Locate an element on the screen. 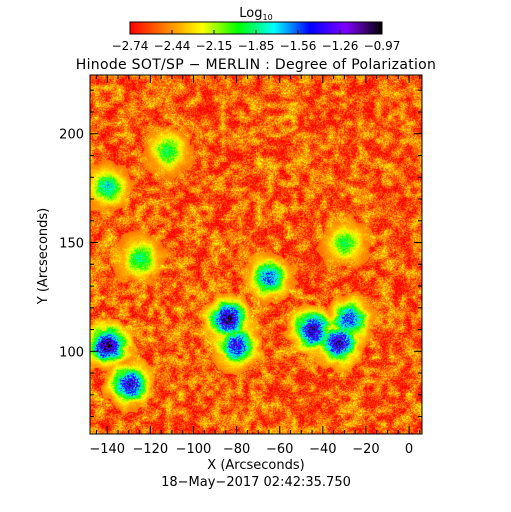  x-tick-label: −140 is located at coordinates (107, 449).